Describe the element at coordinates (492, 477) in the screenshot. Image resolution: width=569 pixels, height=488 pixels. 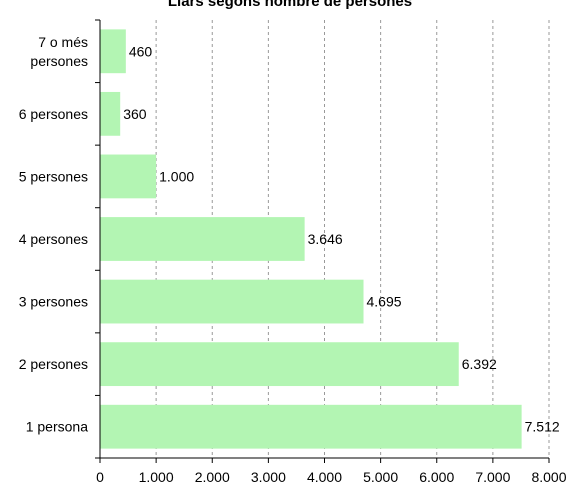
I see `x-tick-label: 7.000` at that location.